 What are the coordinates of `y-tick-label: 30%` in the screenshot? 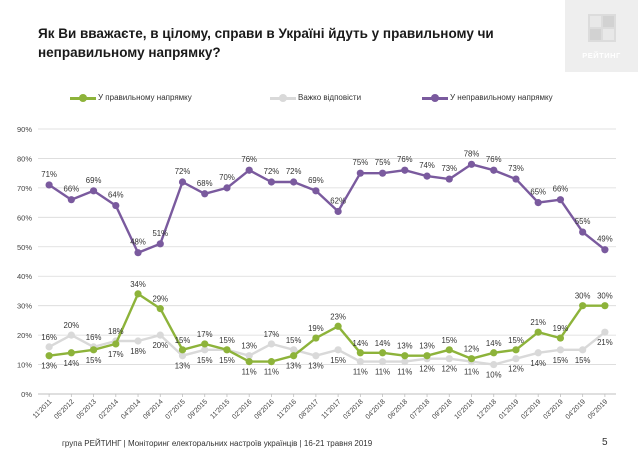 It's located at (24, 306).